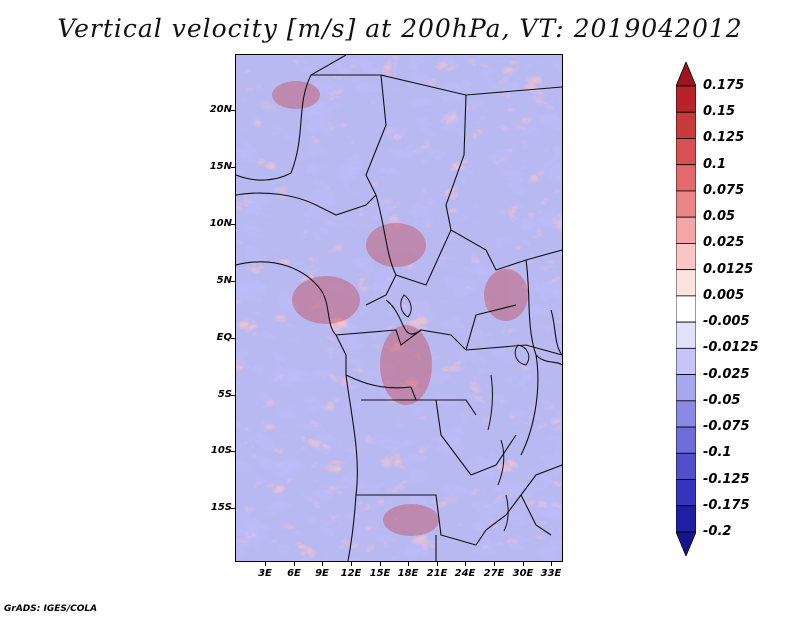 This screenshot has height=618, width=800. What do you see at coordinates (51, 609) in the screenshot?
I see `footer-credit: GrADS: IGES/COLA` at bounding box center [51, 609].